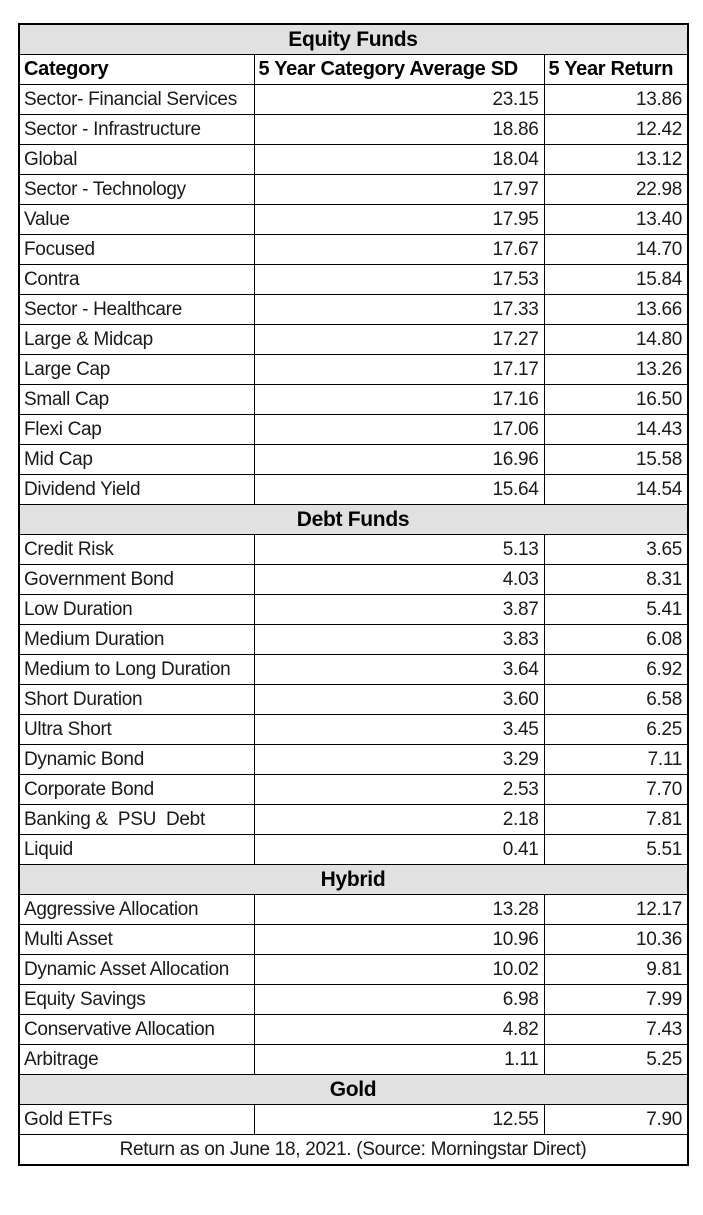 This screenshot has width=703, height=1215. What do you see at coordinates (353, 819) in the screenshot?
I see `table-row: Banking & PSU Debt 2.18 7.81` at bounding box center [353, 819].